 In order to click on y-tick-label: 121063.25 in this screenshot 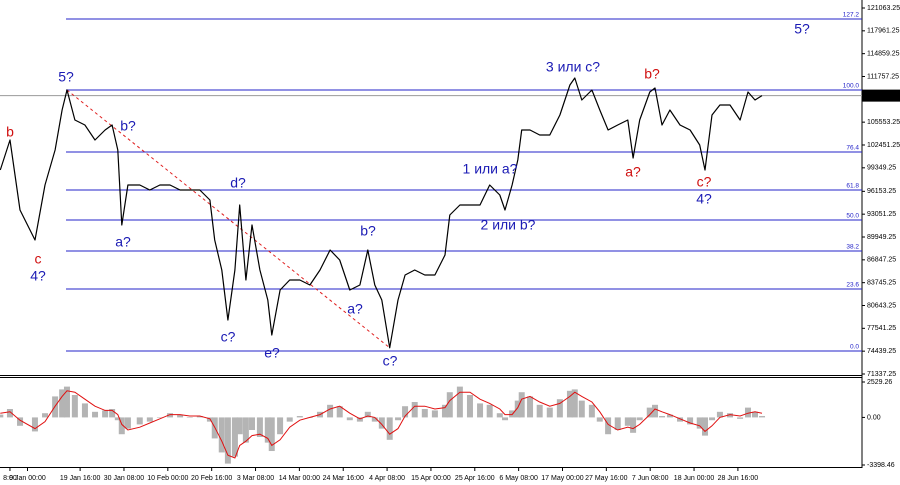, I will do `click(883, 8)`.